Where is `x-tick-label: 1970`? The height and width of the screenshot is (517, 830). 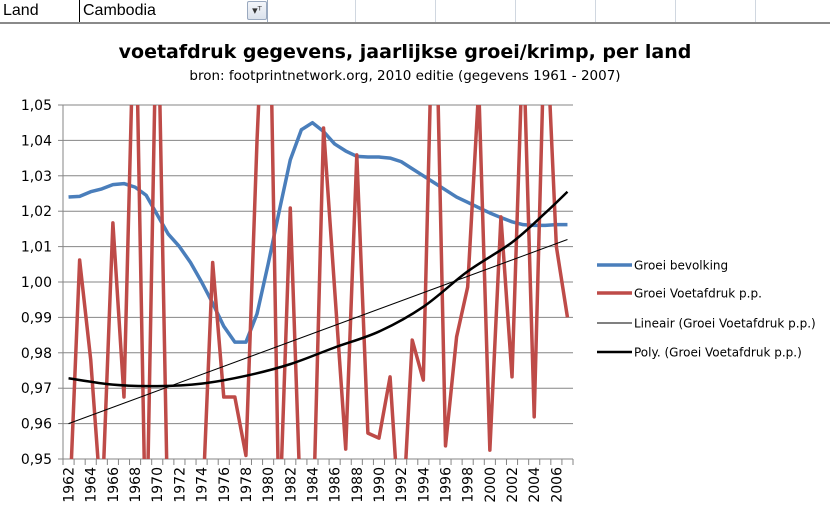
x-tick-label: 1970 is located at coordinates (158, 485).